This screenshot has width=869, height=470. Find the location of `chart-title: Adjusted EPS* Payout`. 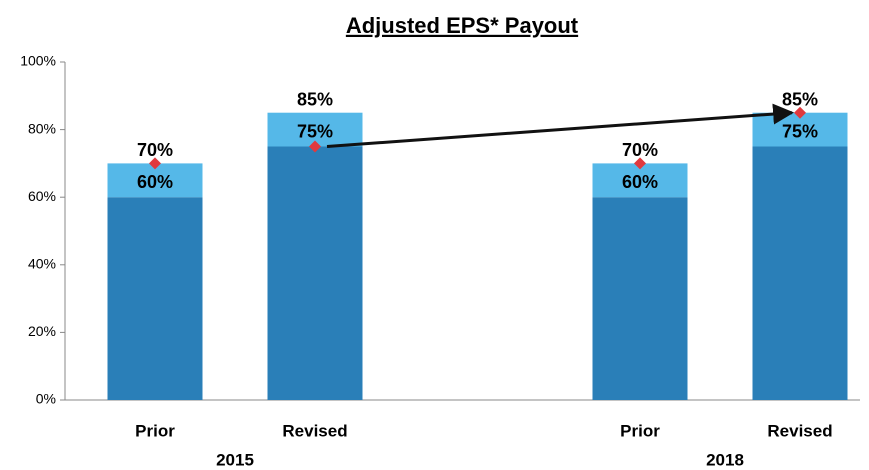

chart-title: Adjusted EPS* Payout is located at coordinates (462, 25).